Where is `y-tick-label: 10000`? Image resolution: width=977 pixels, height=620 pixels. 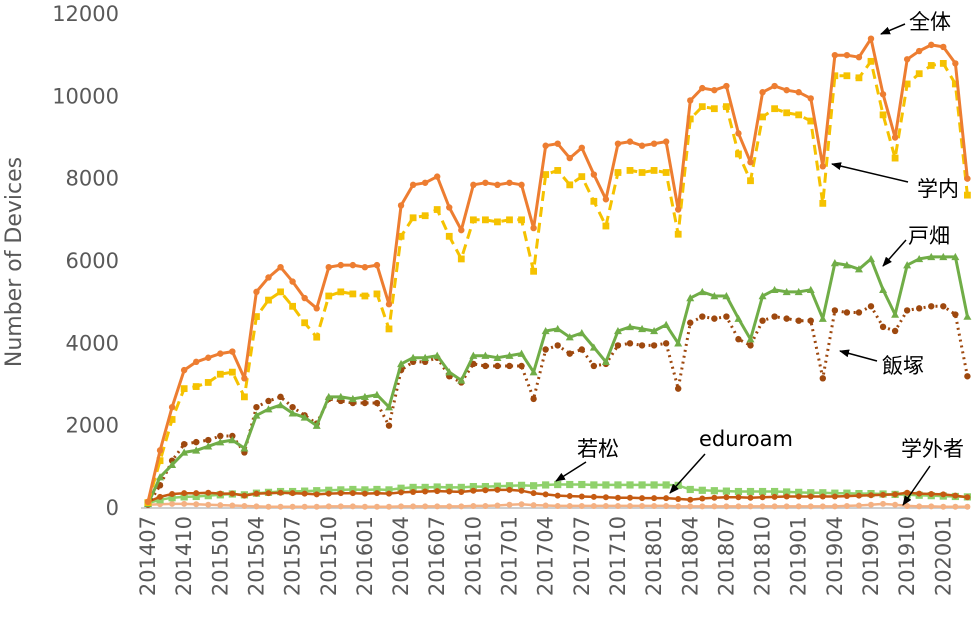 y-tick-label: 10000 is located at coordinates (85, 96).